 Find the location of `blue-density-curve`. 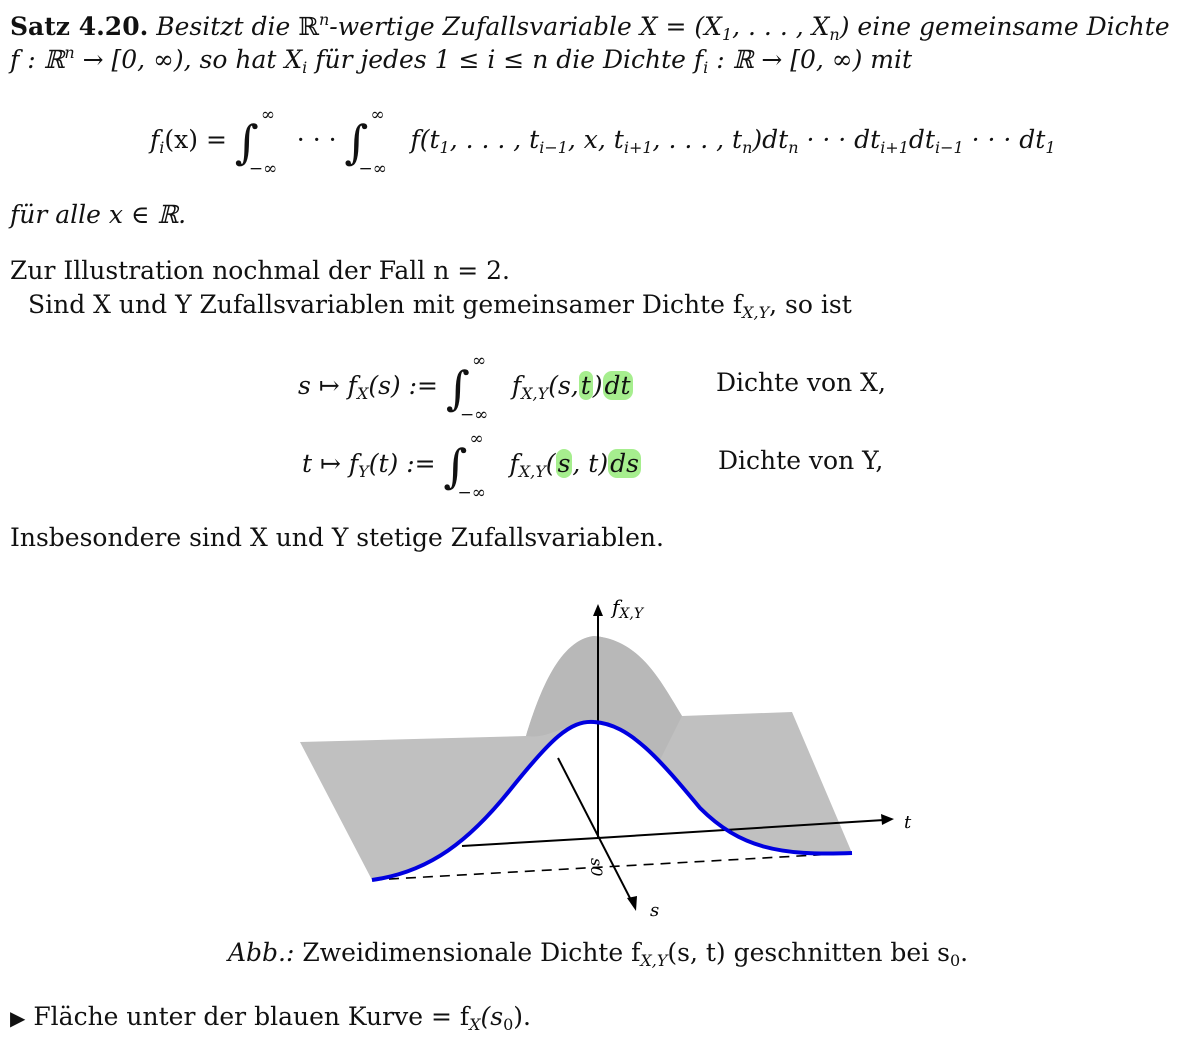

blue-density-curve is located at coordinates (612, 800).